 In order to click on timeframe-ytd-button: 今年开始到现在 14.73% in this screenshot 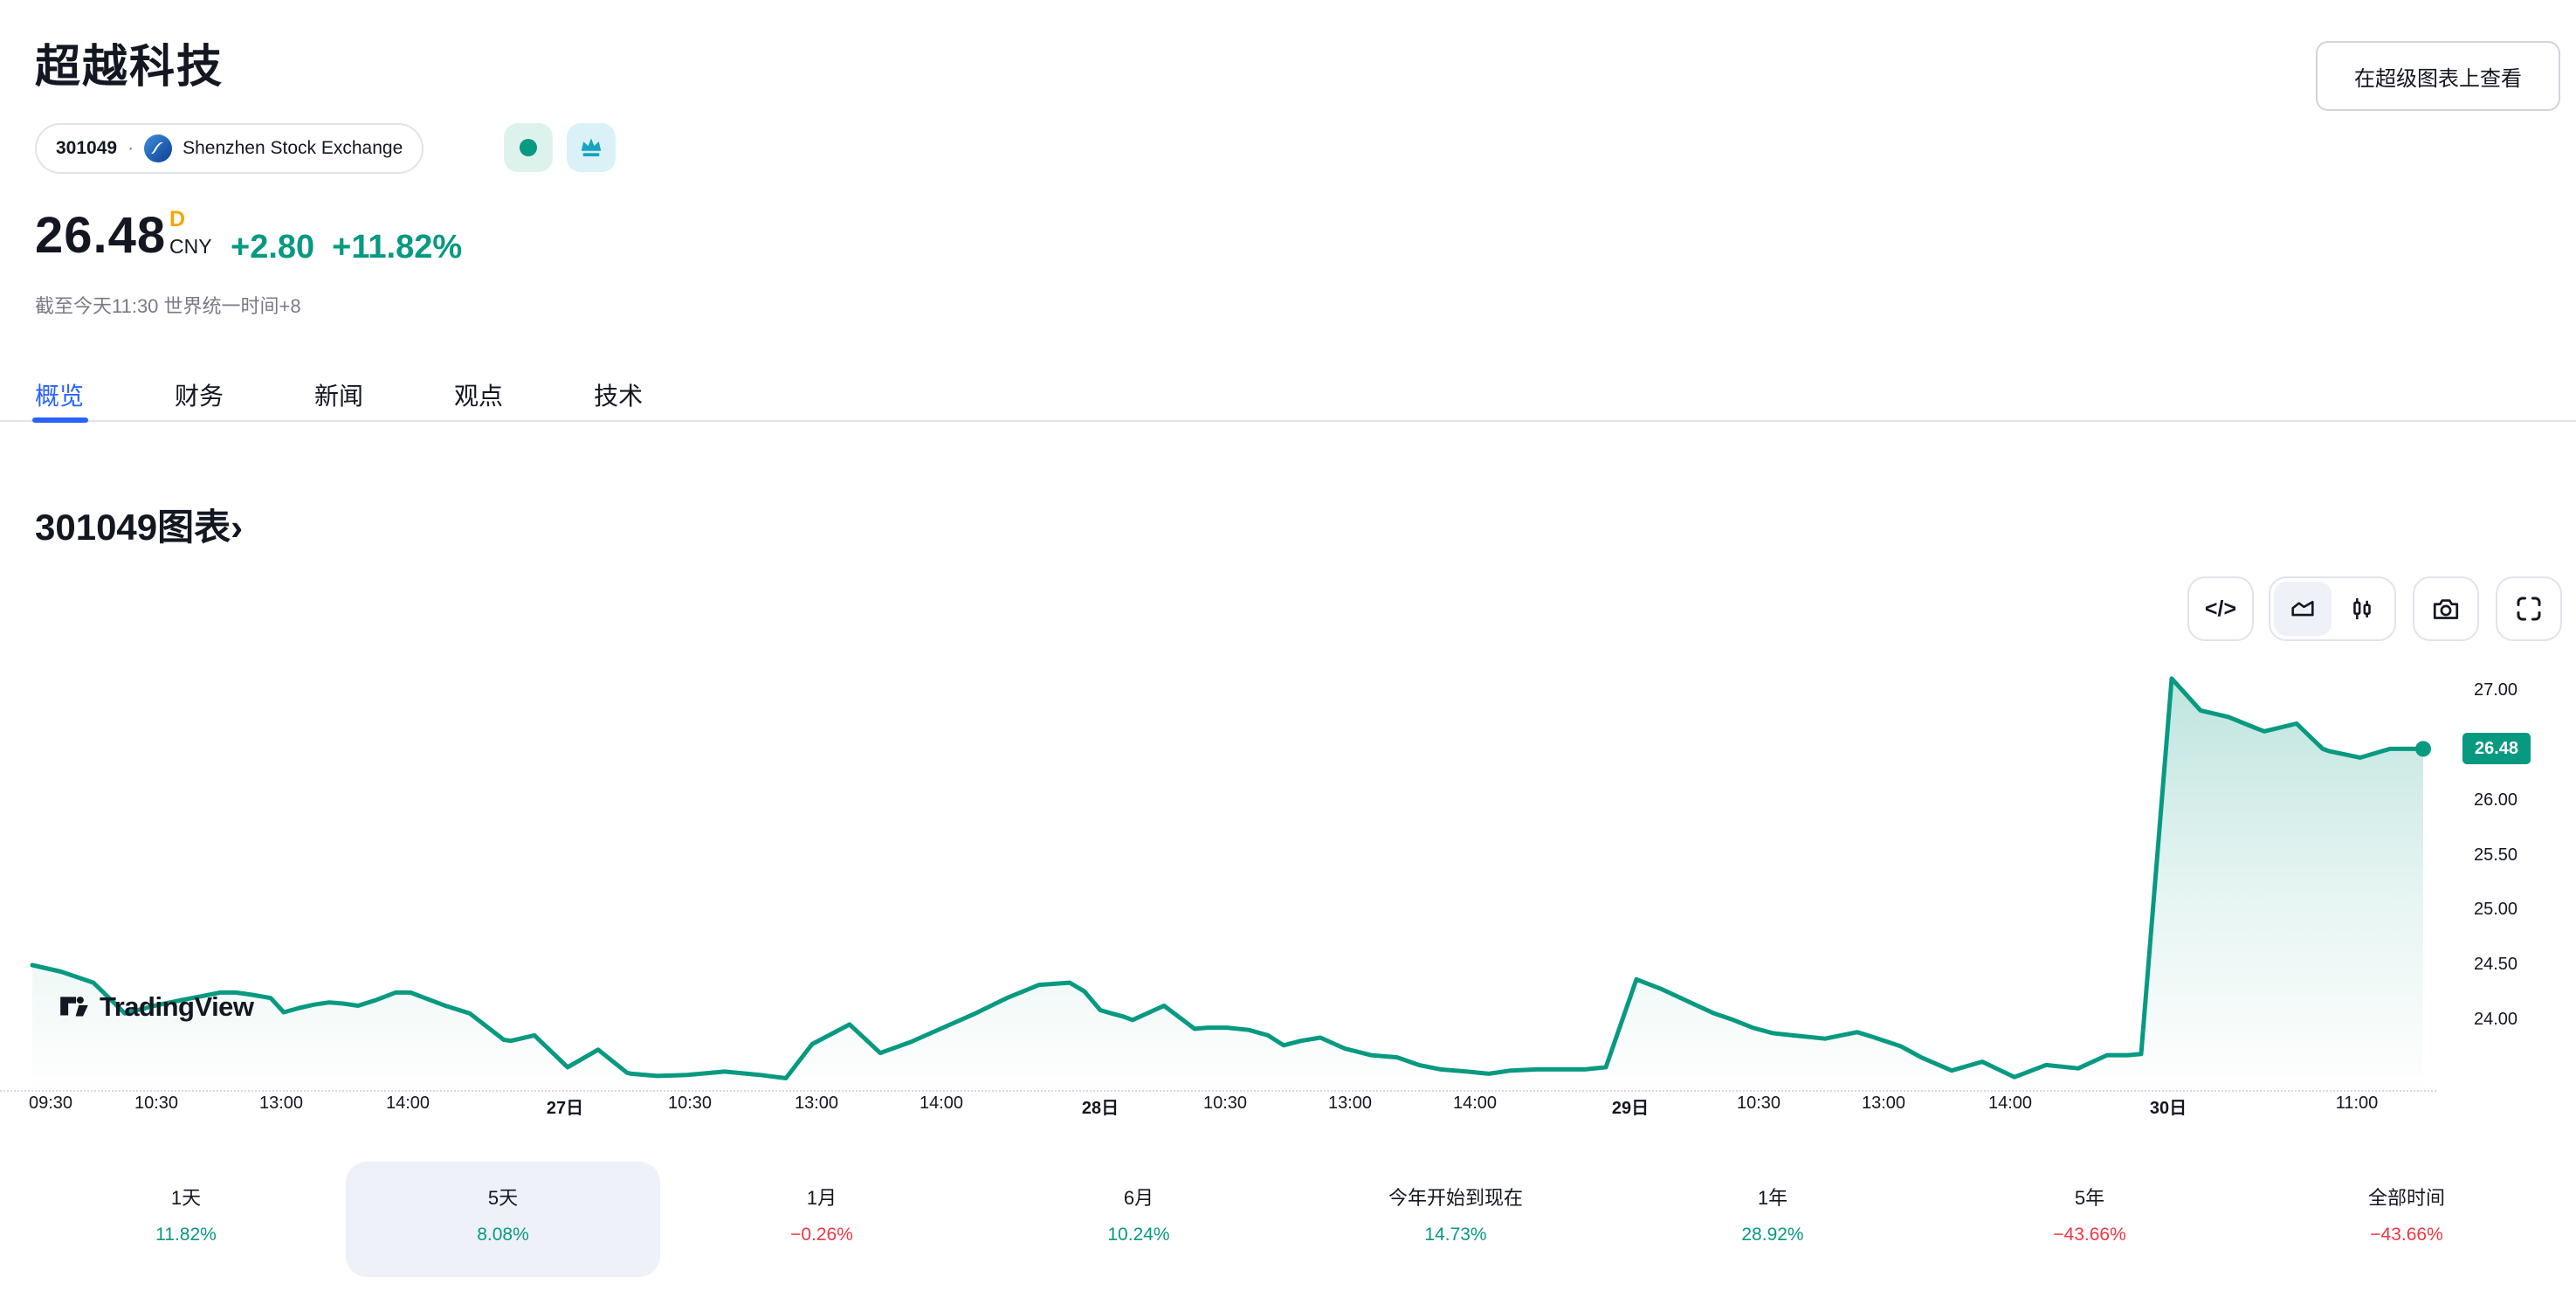, I will do `click(1455, 1219)`.